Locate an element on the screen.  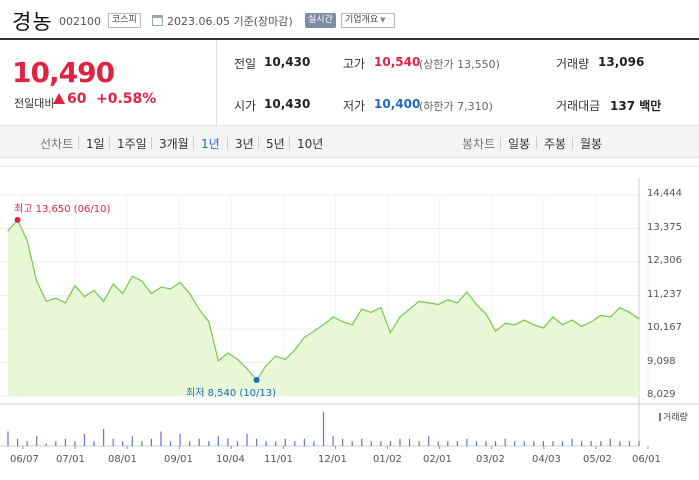
low-label: 저가 is located at coordinates (354, 106).